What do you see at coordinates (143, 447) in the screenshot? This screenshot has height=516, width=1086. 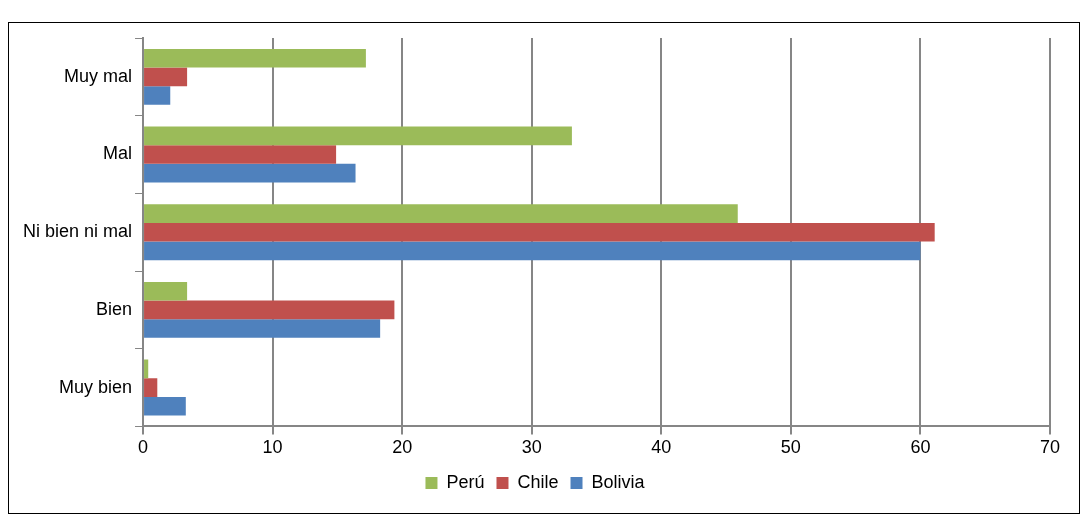 I see `x-tick-label: 0` at bounding box center [143, 447].